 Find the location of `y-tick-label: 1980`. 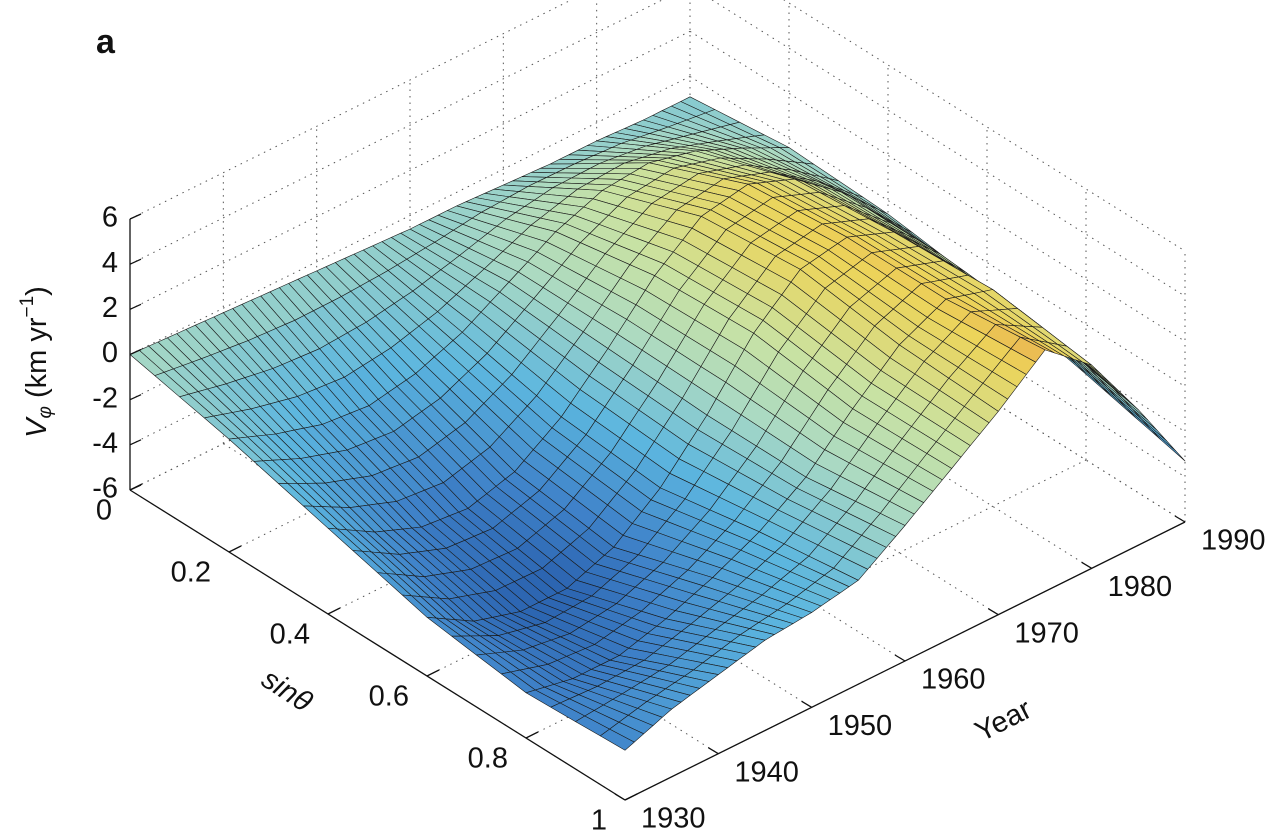

y-tick-label: 1980 is located at coordinates (1140, 587).